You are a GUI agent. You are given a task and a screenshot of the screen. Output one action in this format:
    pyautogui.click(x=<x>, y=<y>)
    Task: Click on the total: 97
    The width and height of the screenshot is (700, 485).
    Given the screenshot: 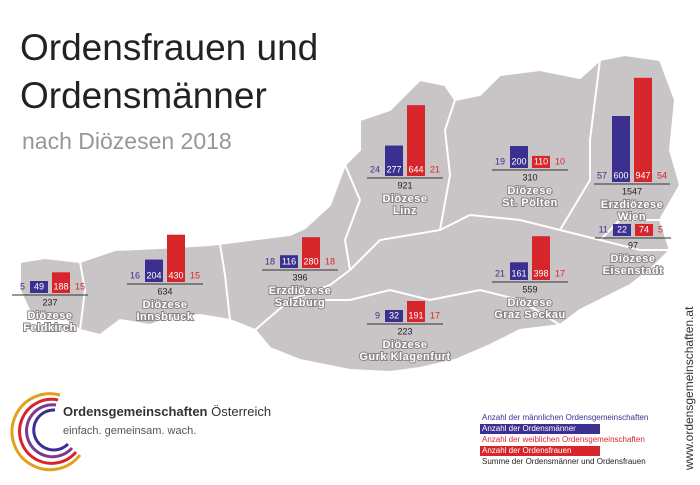 What is the action you would take?
    pyautogui.click(x=633, y=245)
    